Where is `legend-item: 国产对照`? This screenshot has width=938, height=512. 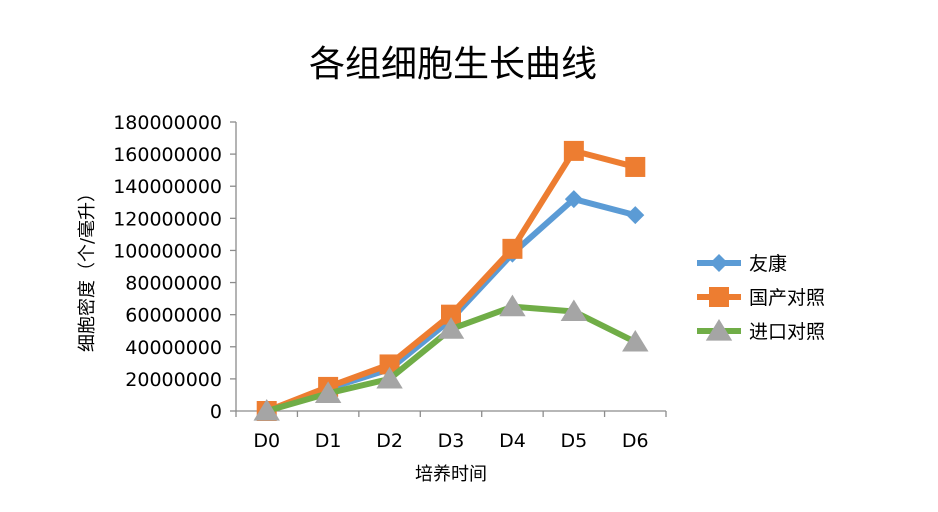
legend-item: 国产对照 is located at coordinates (761, 298).